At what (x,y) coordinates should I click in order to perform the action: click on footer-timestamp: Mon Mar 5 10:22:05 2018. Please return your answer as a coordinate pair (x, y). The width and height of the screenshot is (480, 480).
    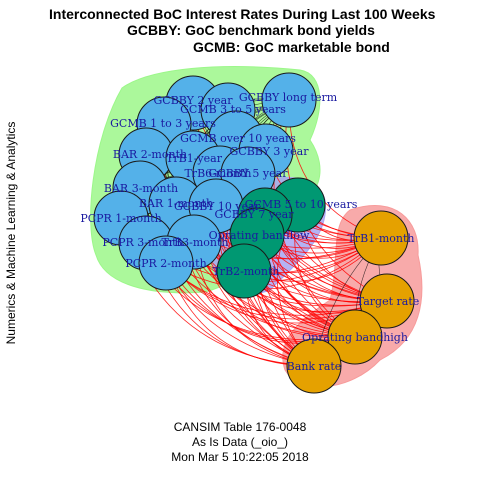
    Looking at the image, I should click on (240, 457).